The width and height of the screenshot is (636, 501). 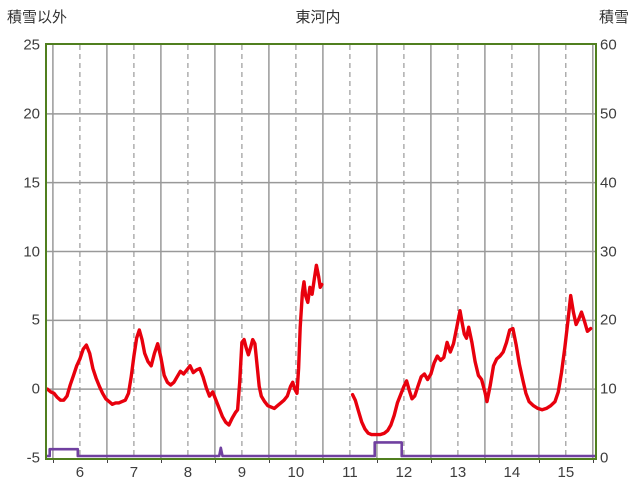 I want to click on chart-title: 東河内, so click(x=318, y=17).